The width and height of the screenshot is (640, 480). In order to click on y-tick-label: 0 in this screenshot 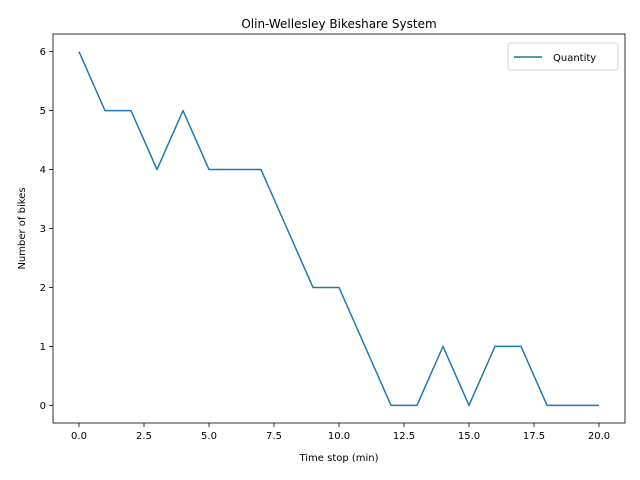, I will do `click(43, 406)`.